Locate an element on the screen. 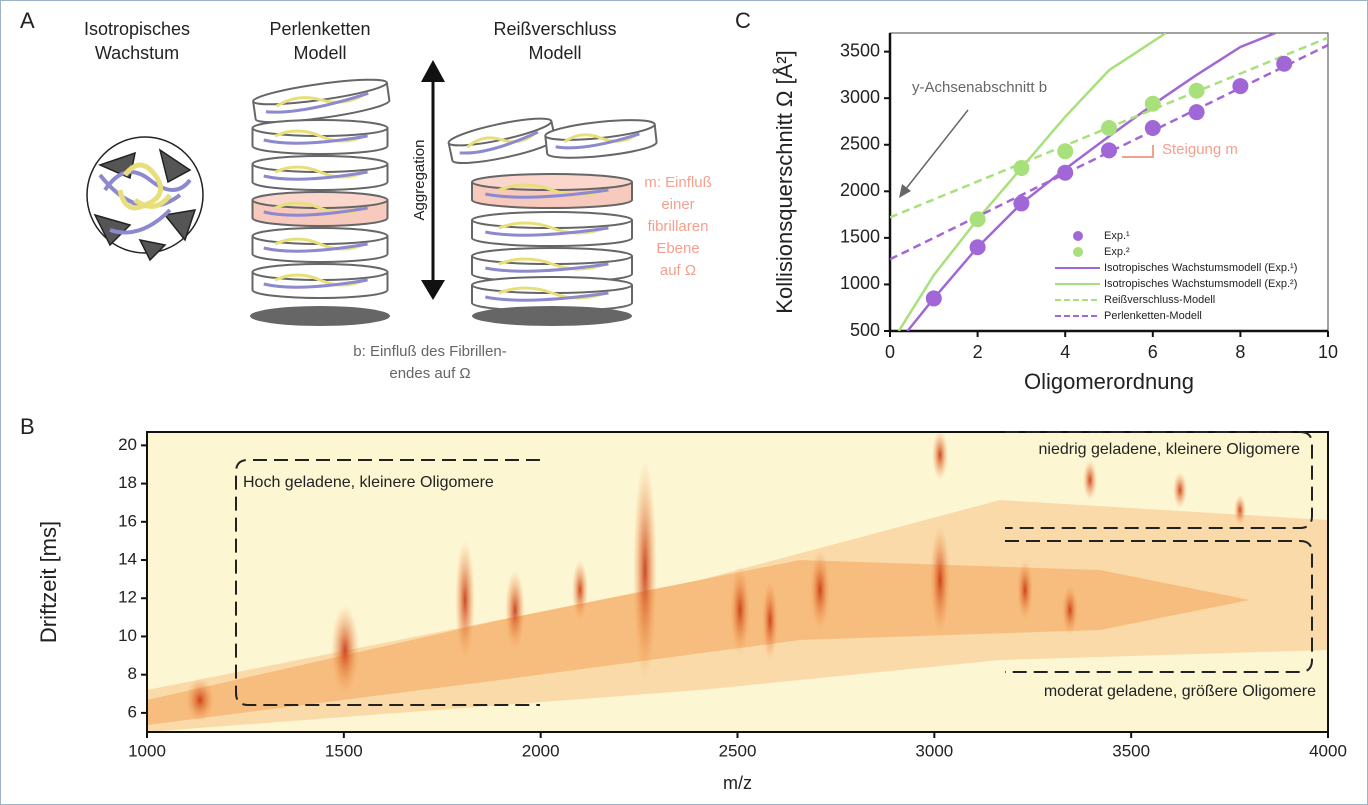 Image resolution: width=1368 pixels, height=805 pixels. diagram-label: Ebene is located at coordinates (677, 248).